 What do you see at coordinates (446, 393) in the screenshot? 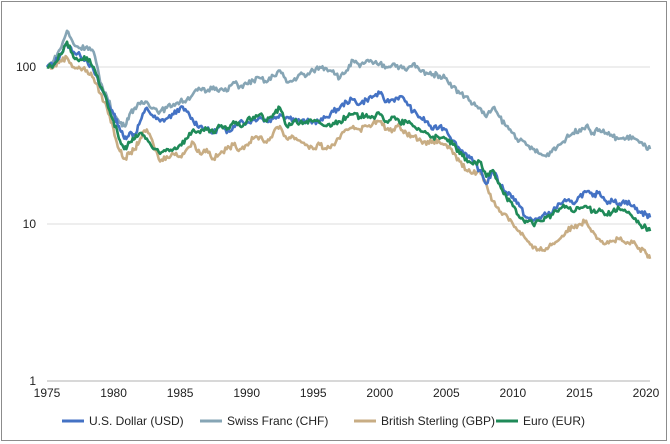
I see `x-tick-label: 2005` at bounding box center [446, 393].